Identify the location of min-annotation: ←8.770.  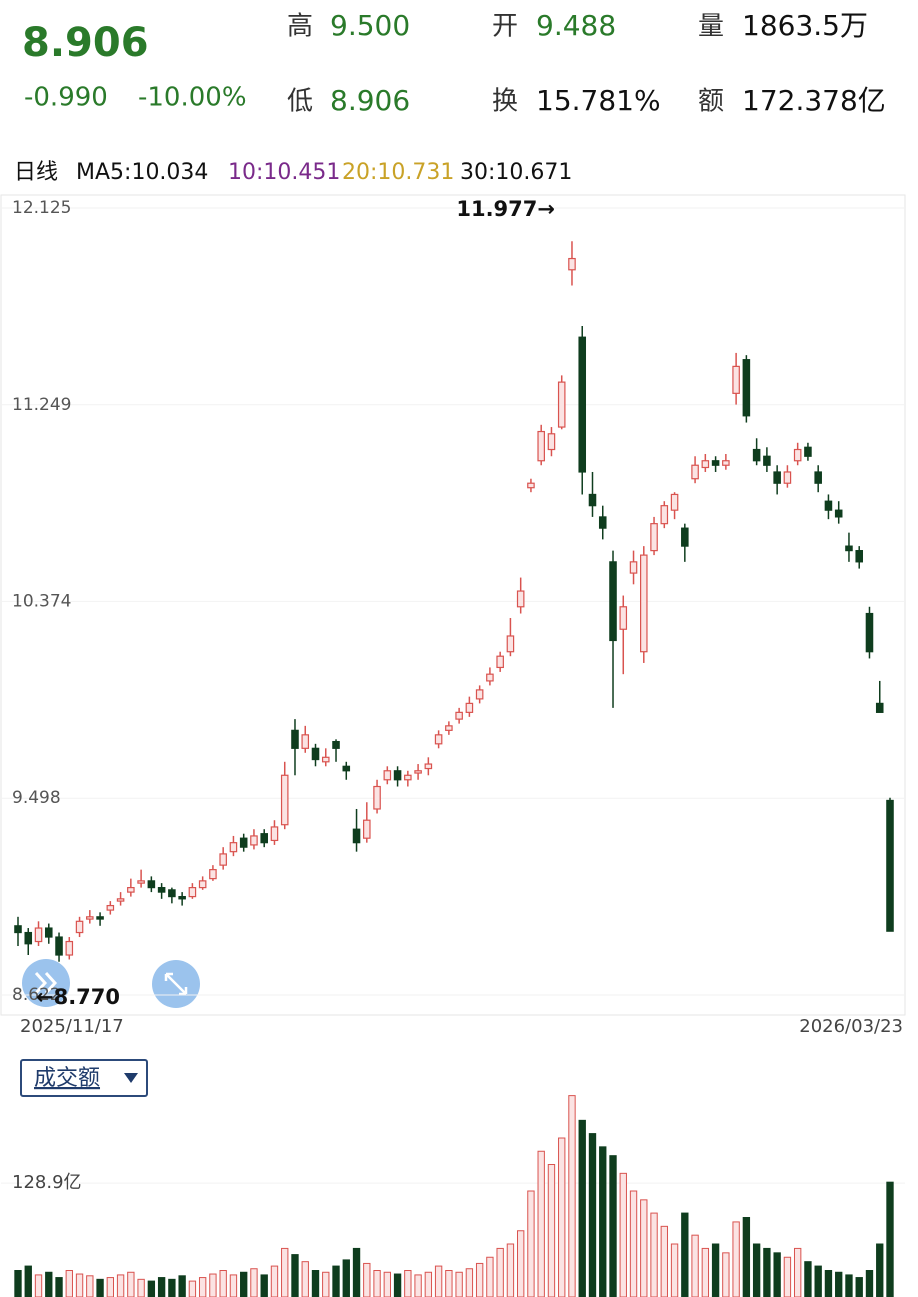
(78, 997).